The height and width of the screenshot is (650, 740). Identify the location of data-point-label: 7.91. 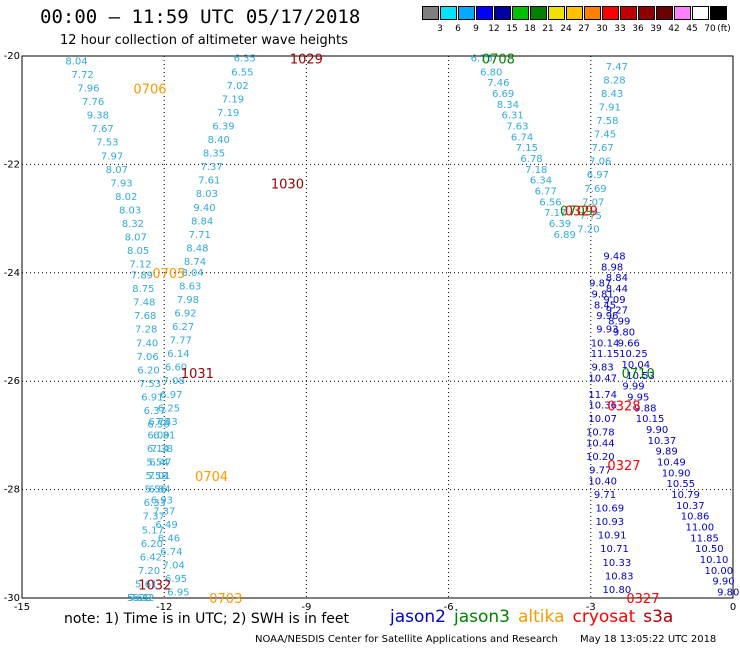
(610, 107).